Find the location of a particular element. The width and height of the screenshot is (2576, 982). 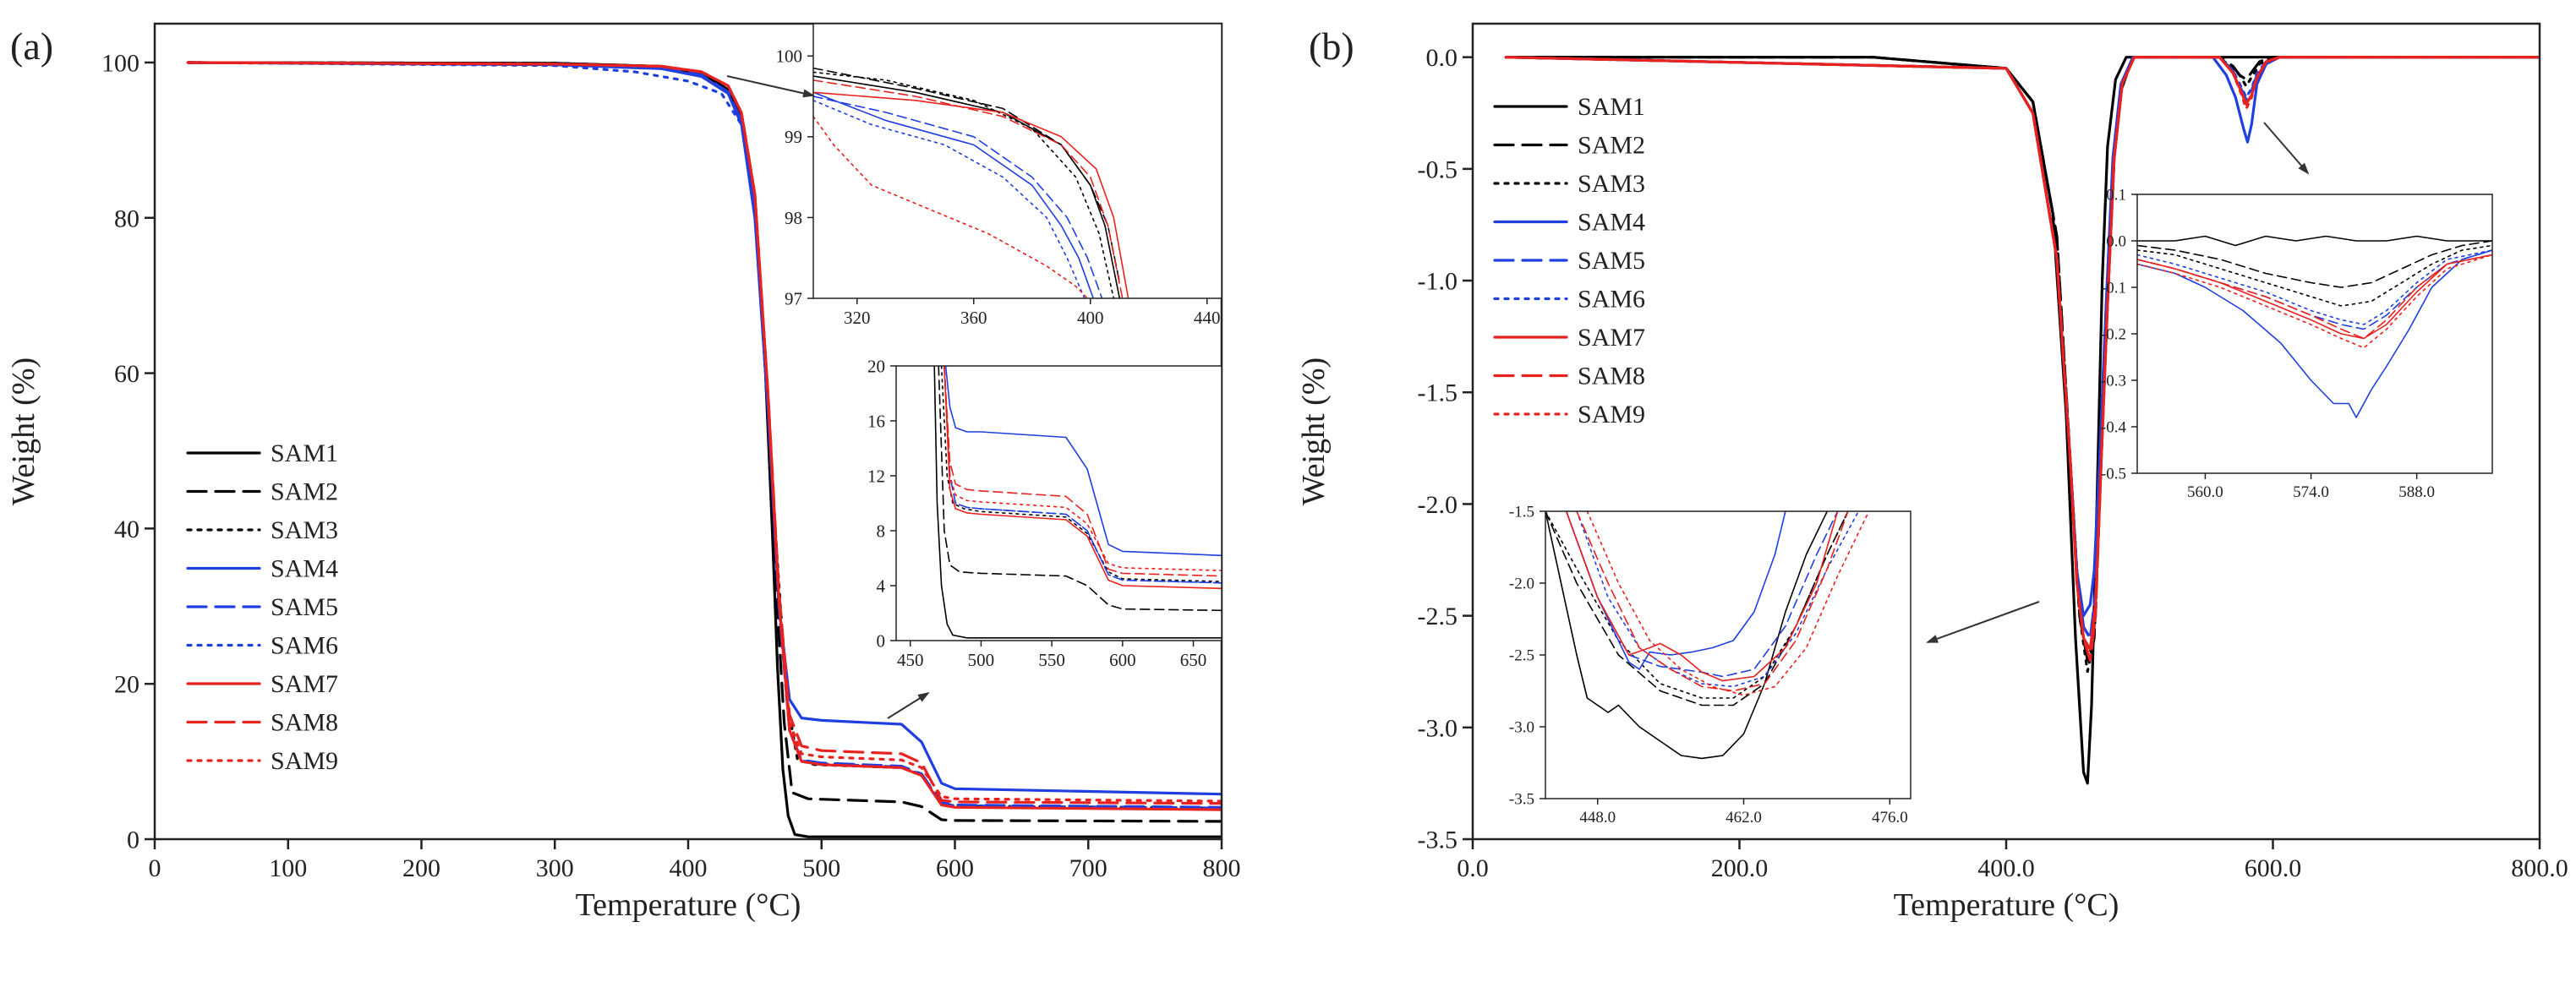

y-tick-label: 100 is located at coordinates (120, 63).